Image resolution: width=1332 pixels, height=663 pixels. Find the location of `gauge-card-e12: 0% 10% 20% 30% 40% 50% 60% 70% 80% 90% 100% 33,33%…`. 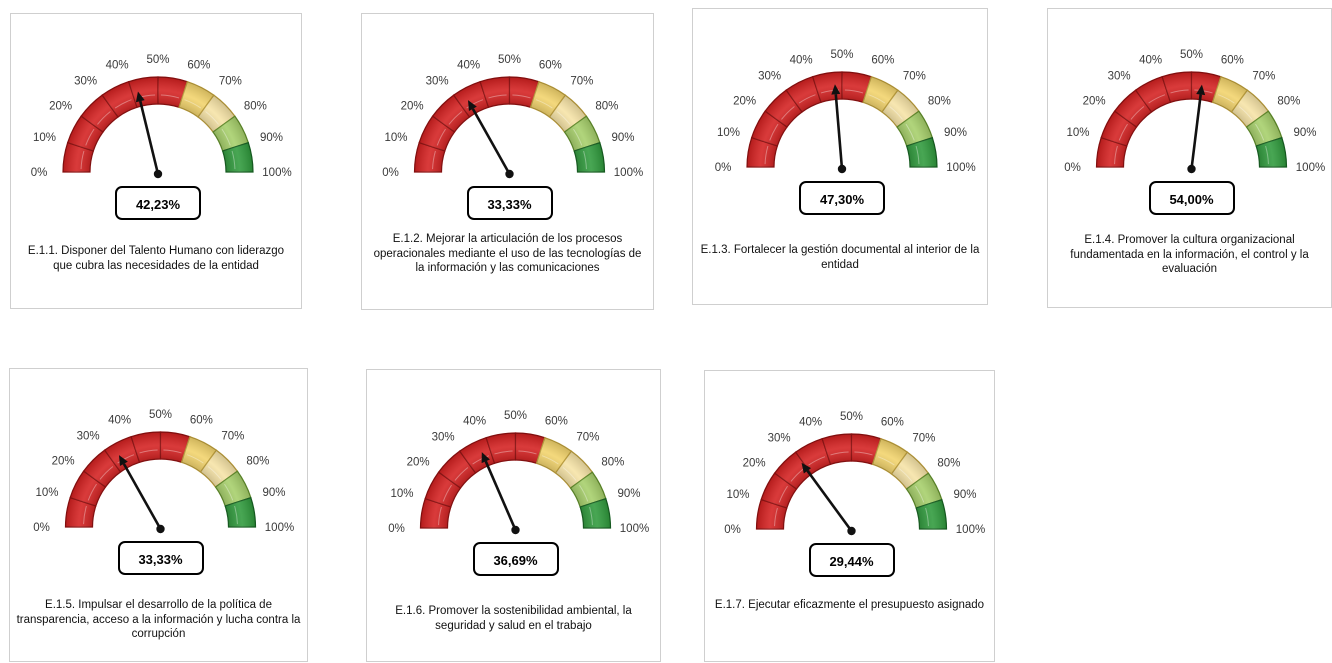

gauge-card-e12: 0% 10% 20% 30% 40% 50% 60% 70% 80% 90% 100% 33,33%… is located at coordinates (507, 161).